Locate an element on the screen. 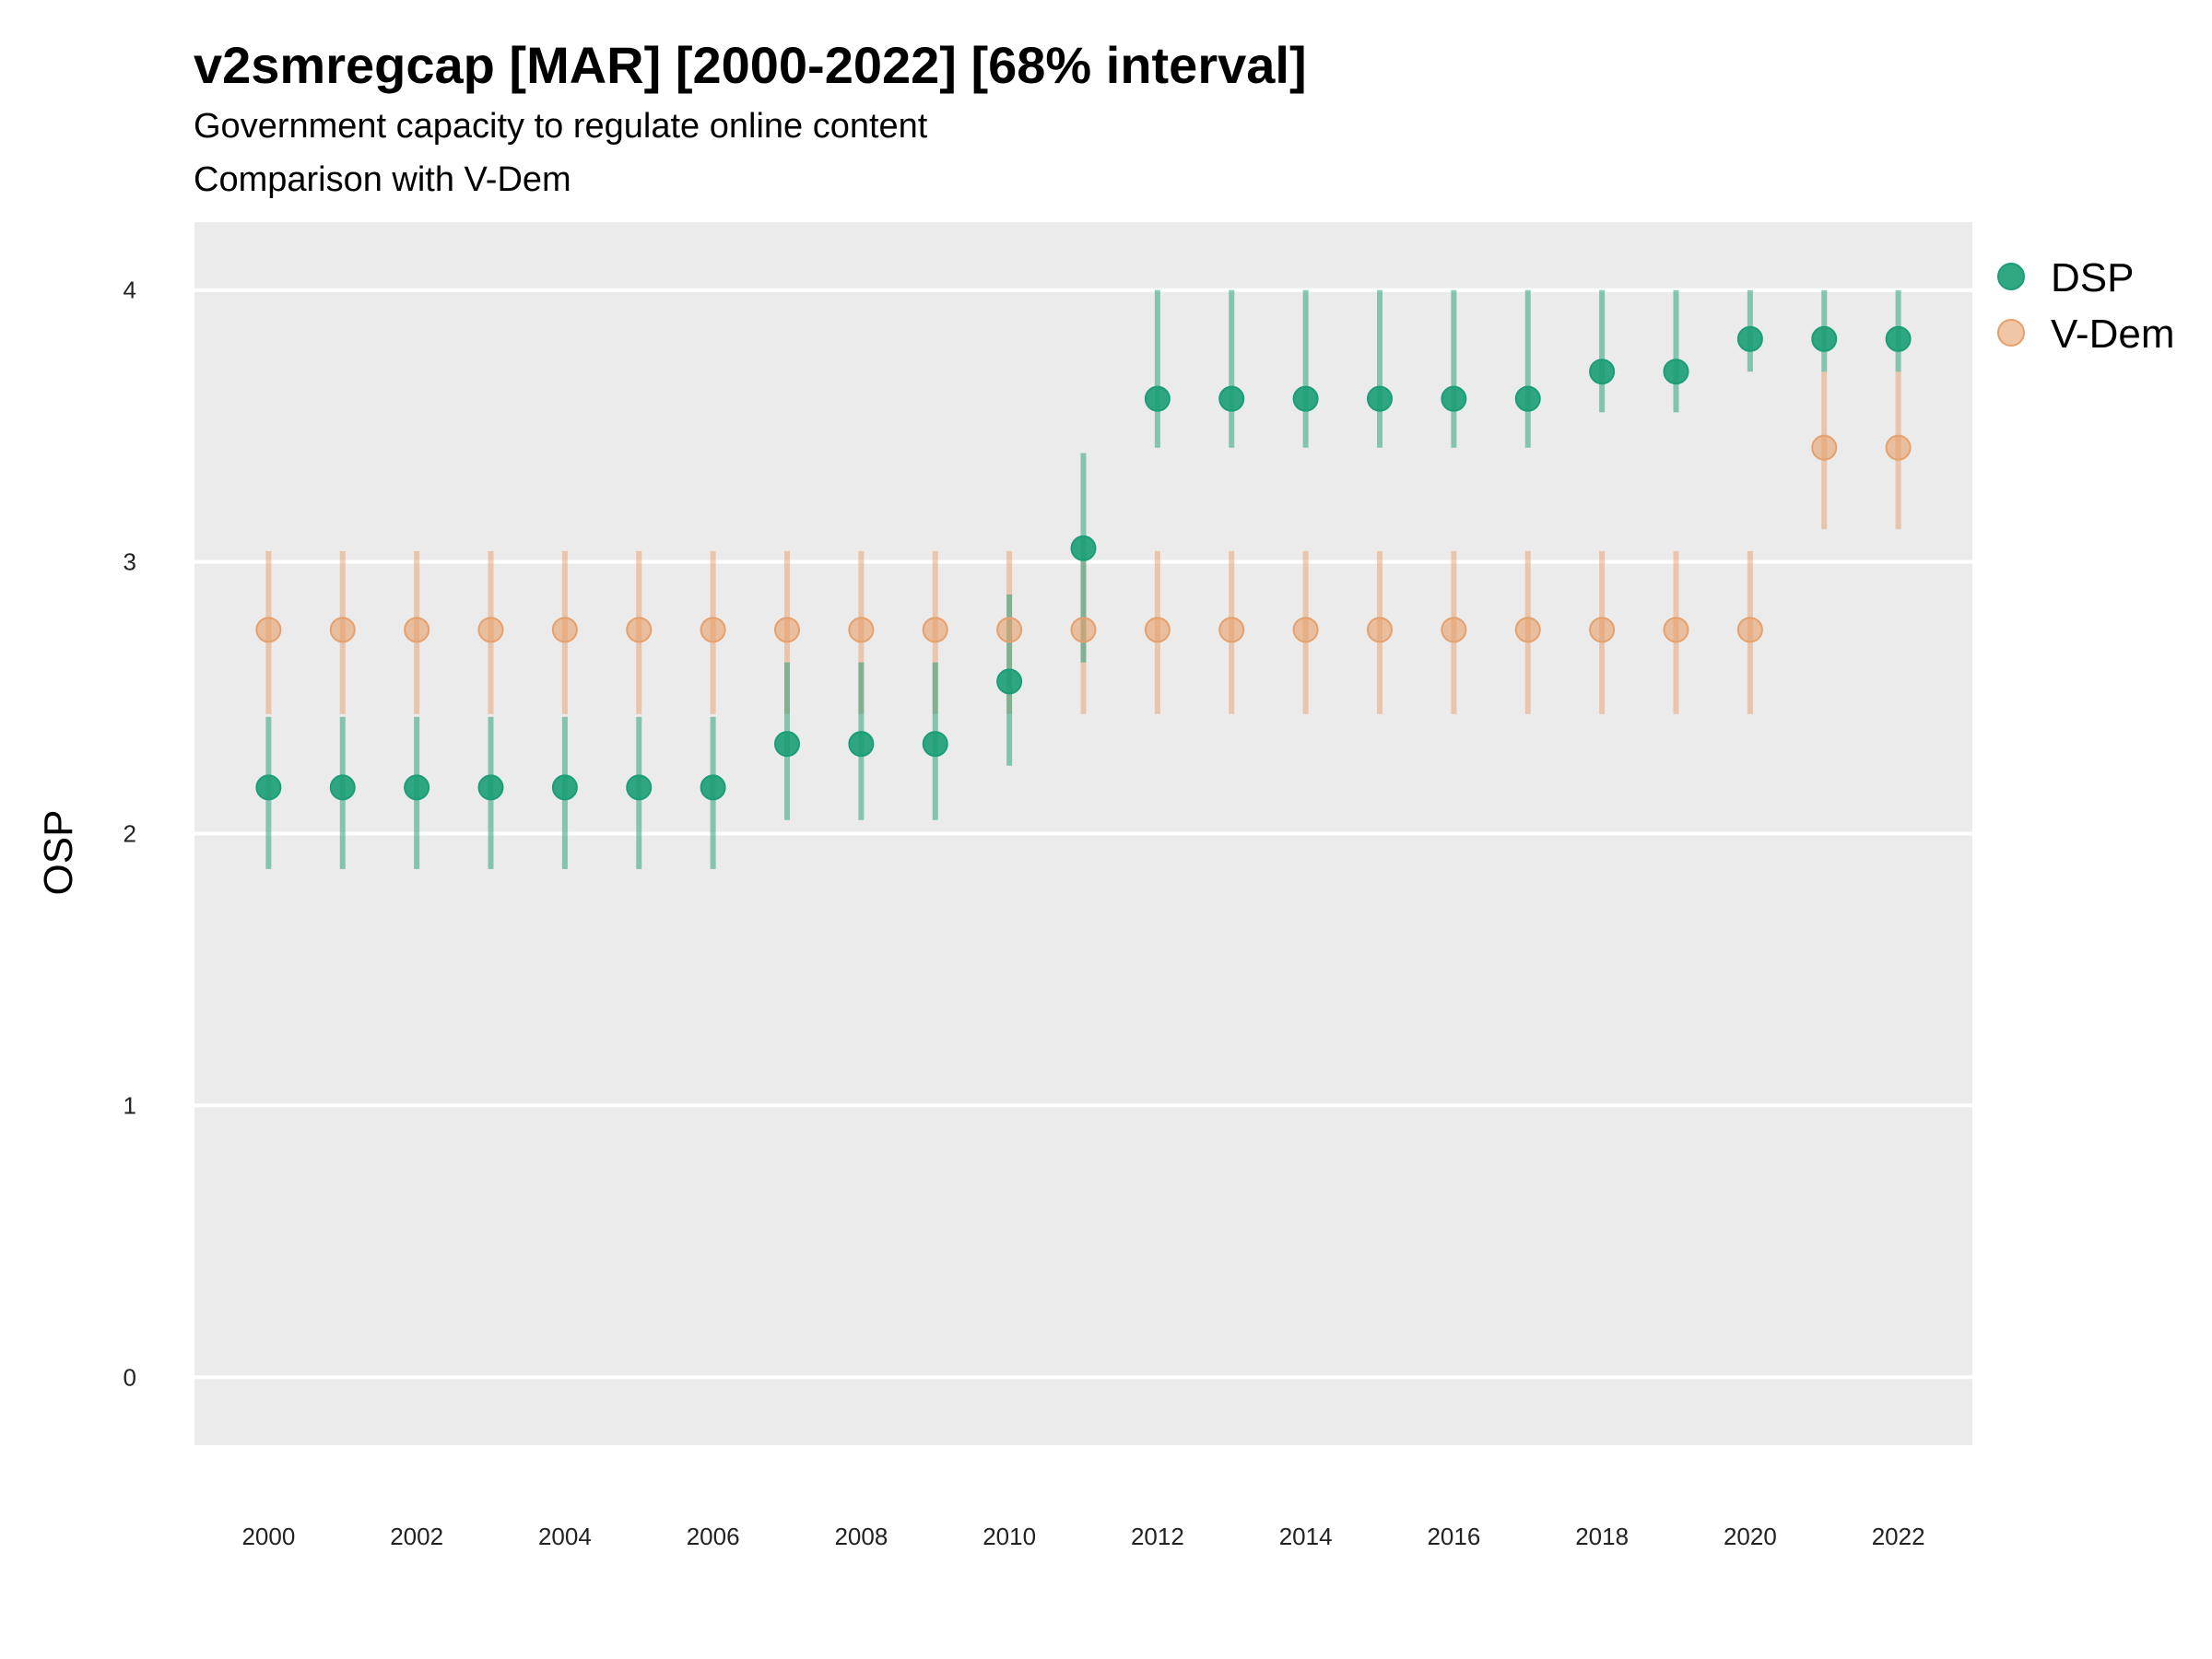 The image size is (2212, 1659). x-tick-label: 2020 is located at coordinates (1750, 1536).